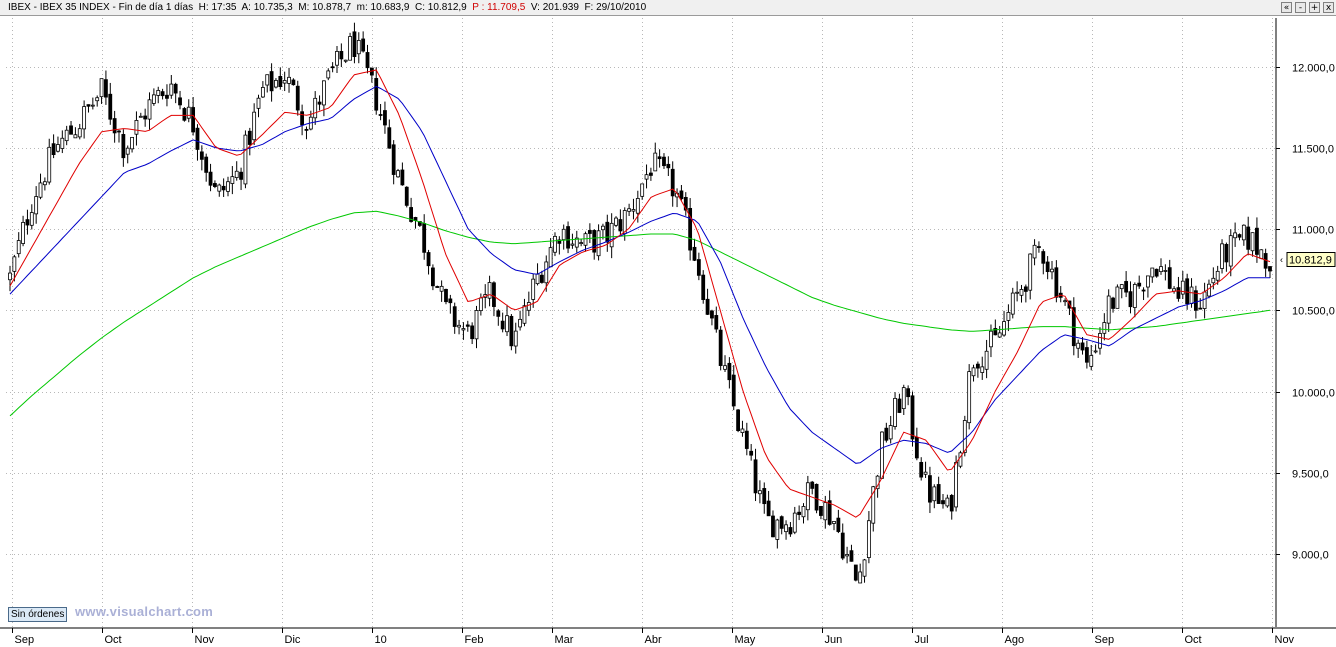 This screenshot has height=647, width=1336. What do you see at coordinates (38, 614) in the screenshot?
I see `orders-badge: Sin órdenes` at bounding box center [38, 614].